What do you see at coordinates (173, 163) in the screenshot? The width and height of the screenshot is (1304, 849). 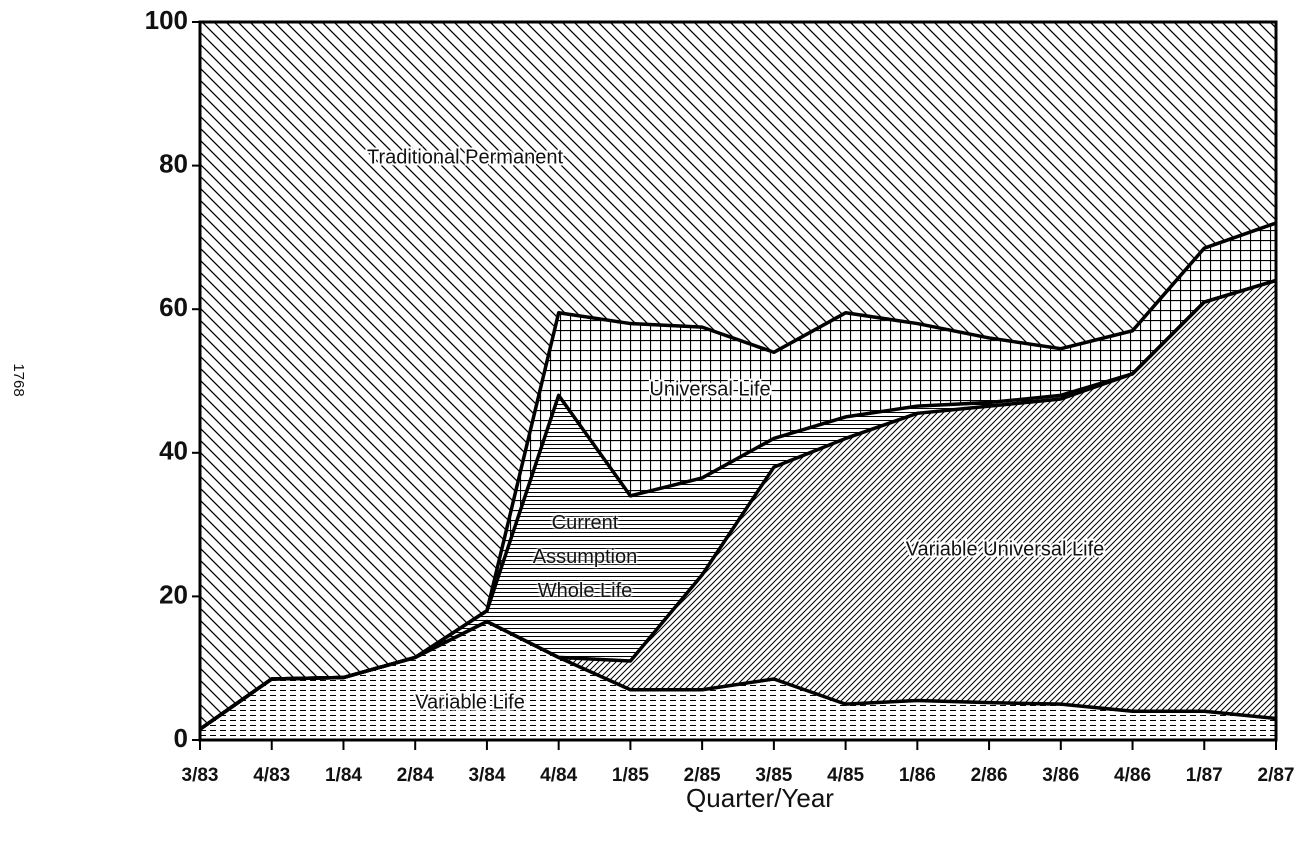 I see `y-tick-label: 80` at bounding box center [173, 163].